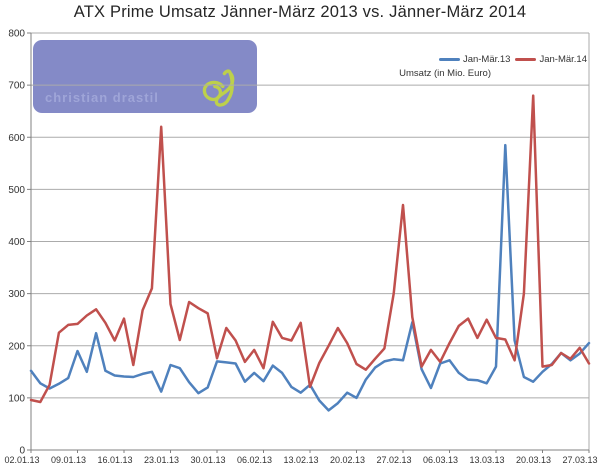 The height and width of the screenshot is (470, 600). Describe the element at coordinates (254, 460) in the screenshot. I see `x-tick-label: 06.02.13` at that location.